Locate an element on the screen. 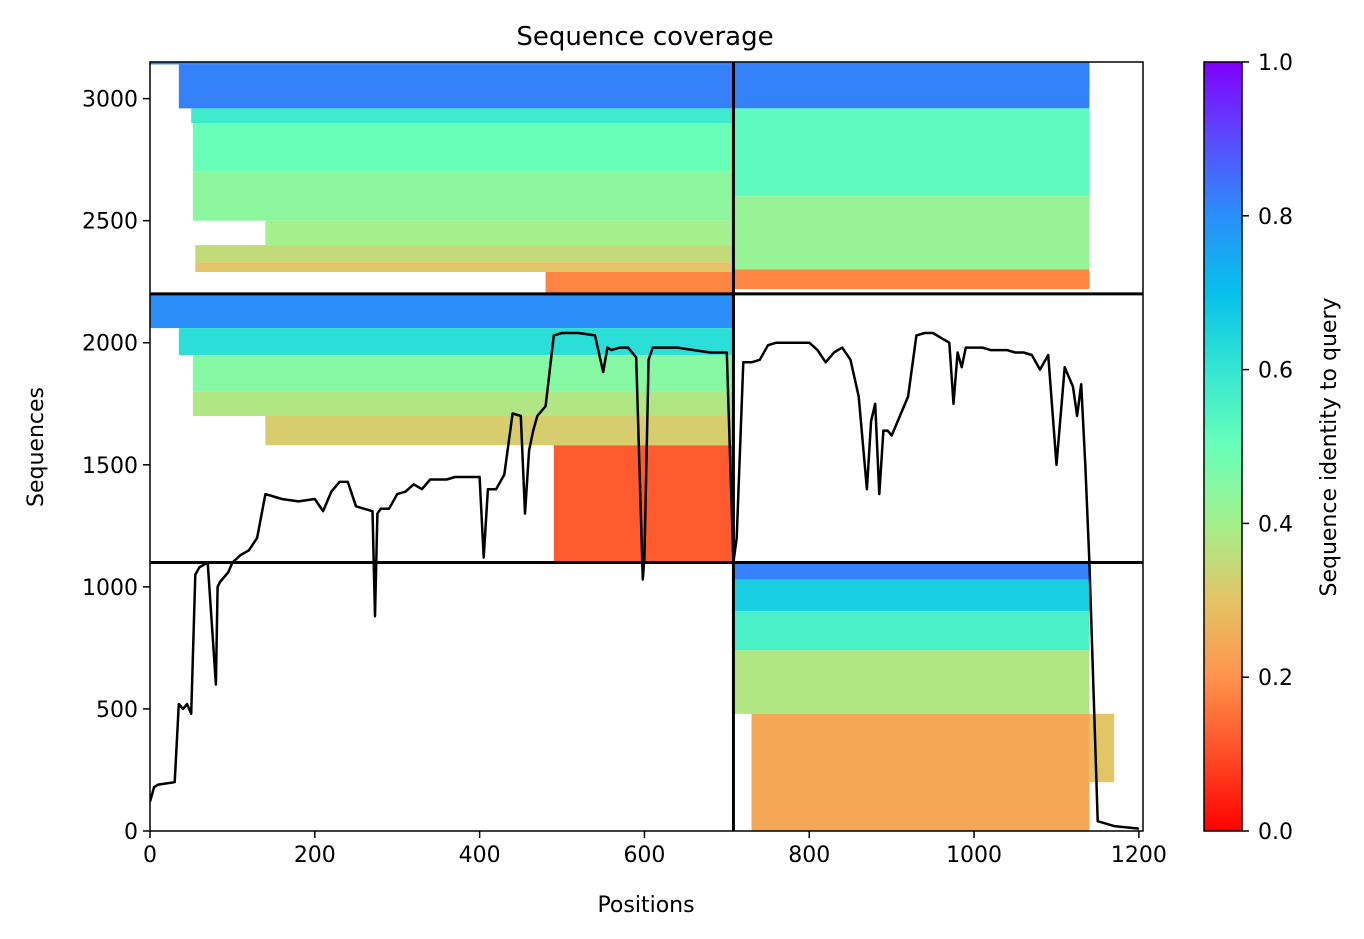 This screenshot has height=939, width=1364. colorbar-tick-label: 1.0 is located at coordinates (1275, 63).